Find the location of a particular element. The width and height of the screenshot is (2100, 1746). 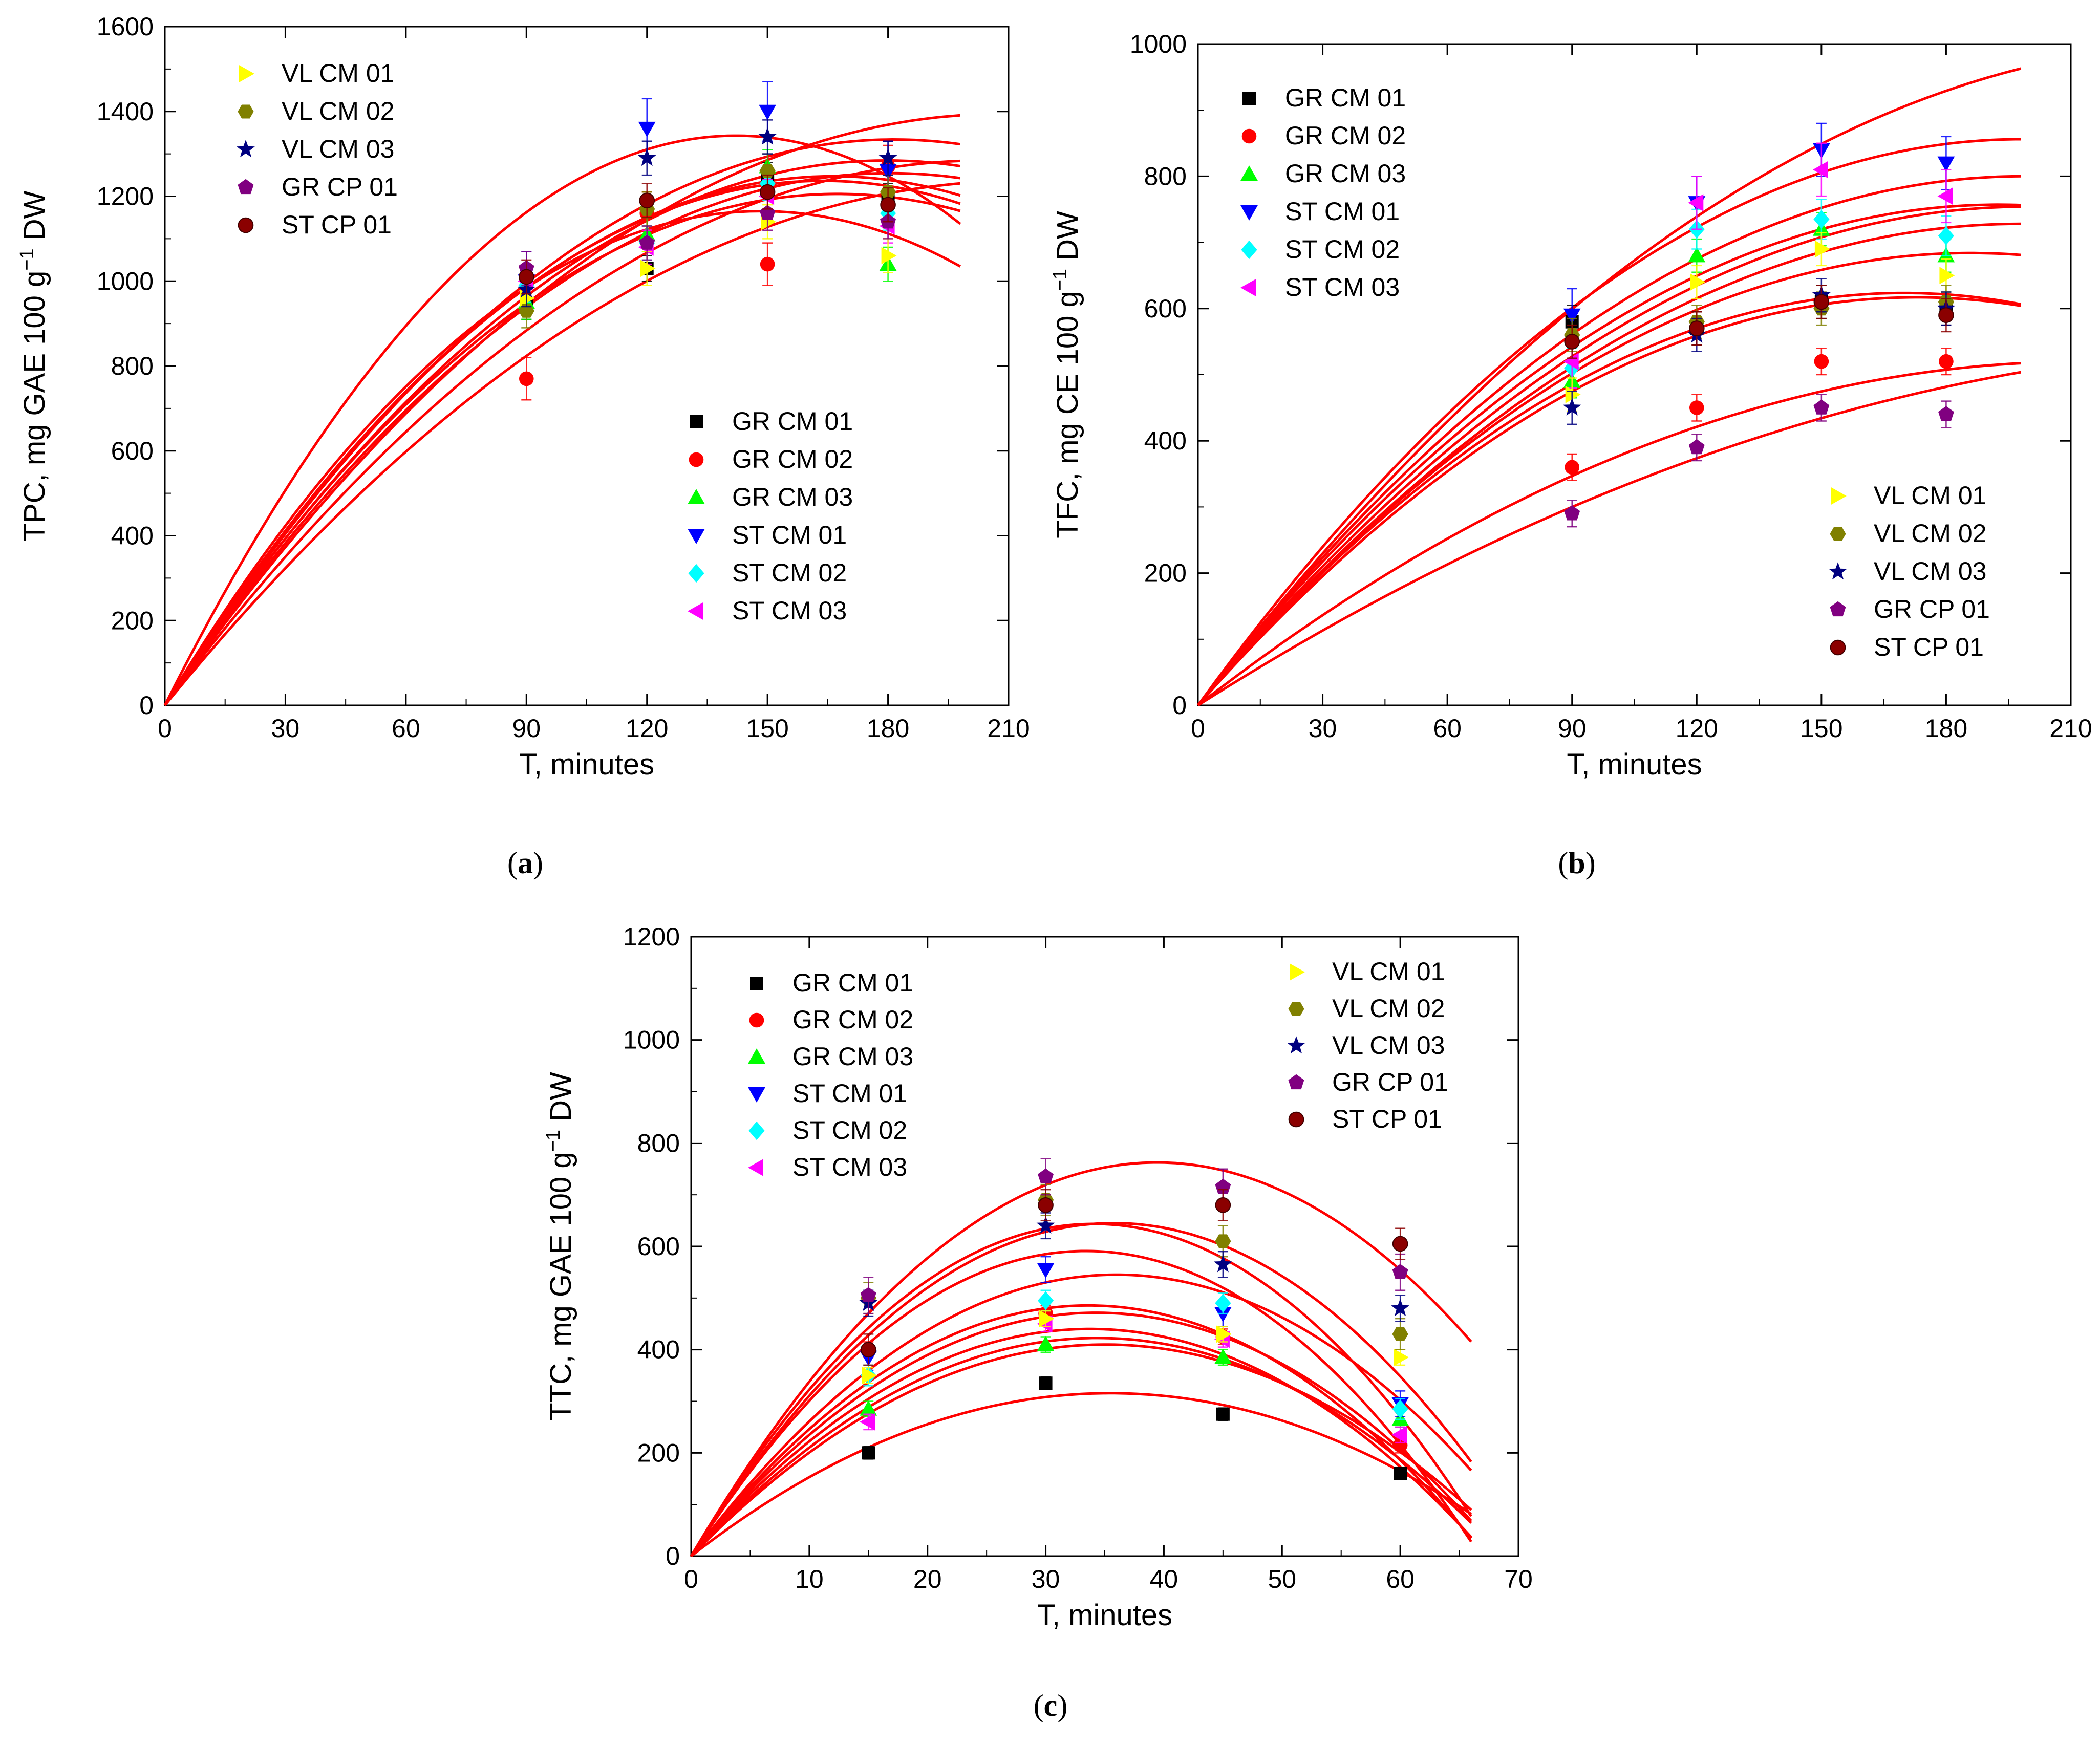

panel-caption: (a) is located at coordinates (525, 863).